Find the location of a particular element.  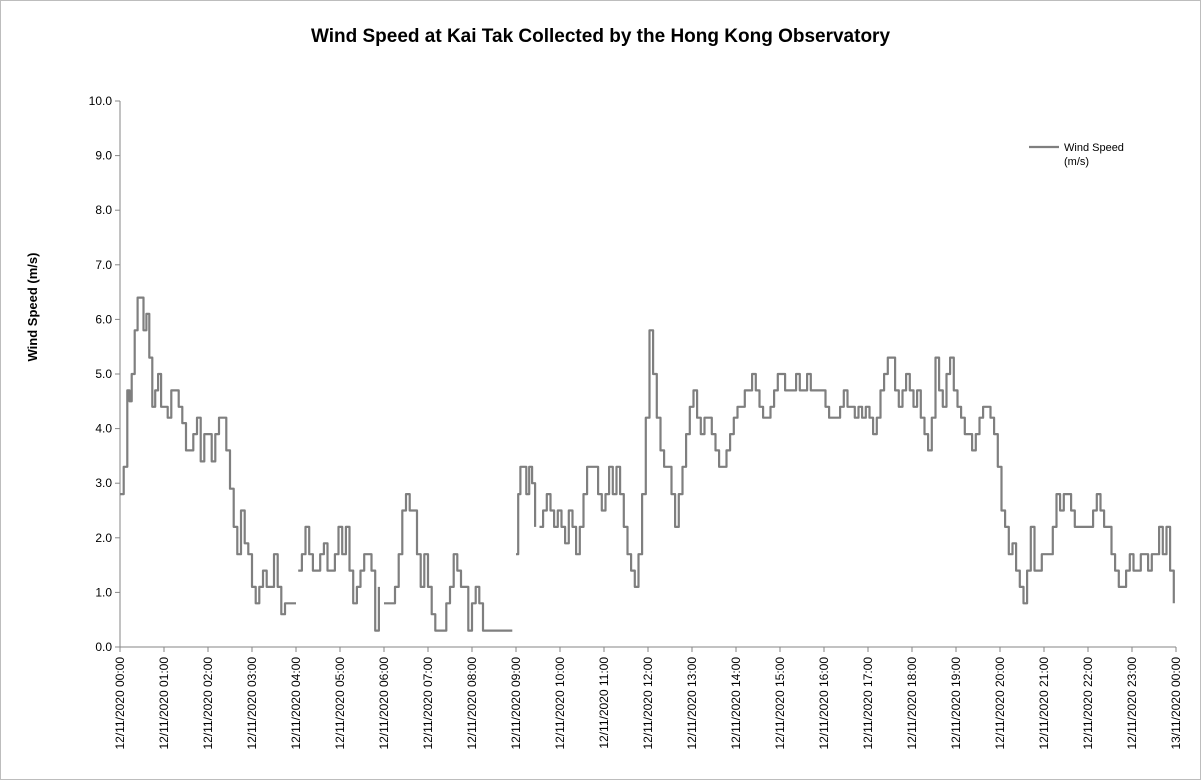

x-tick-label: 12/11/2020 01:00 is located at coordinates (164, 703).